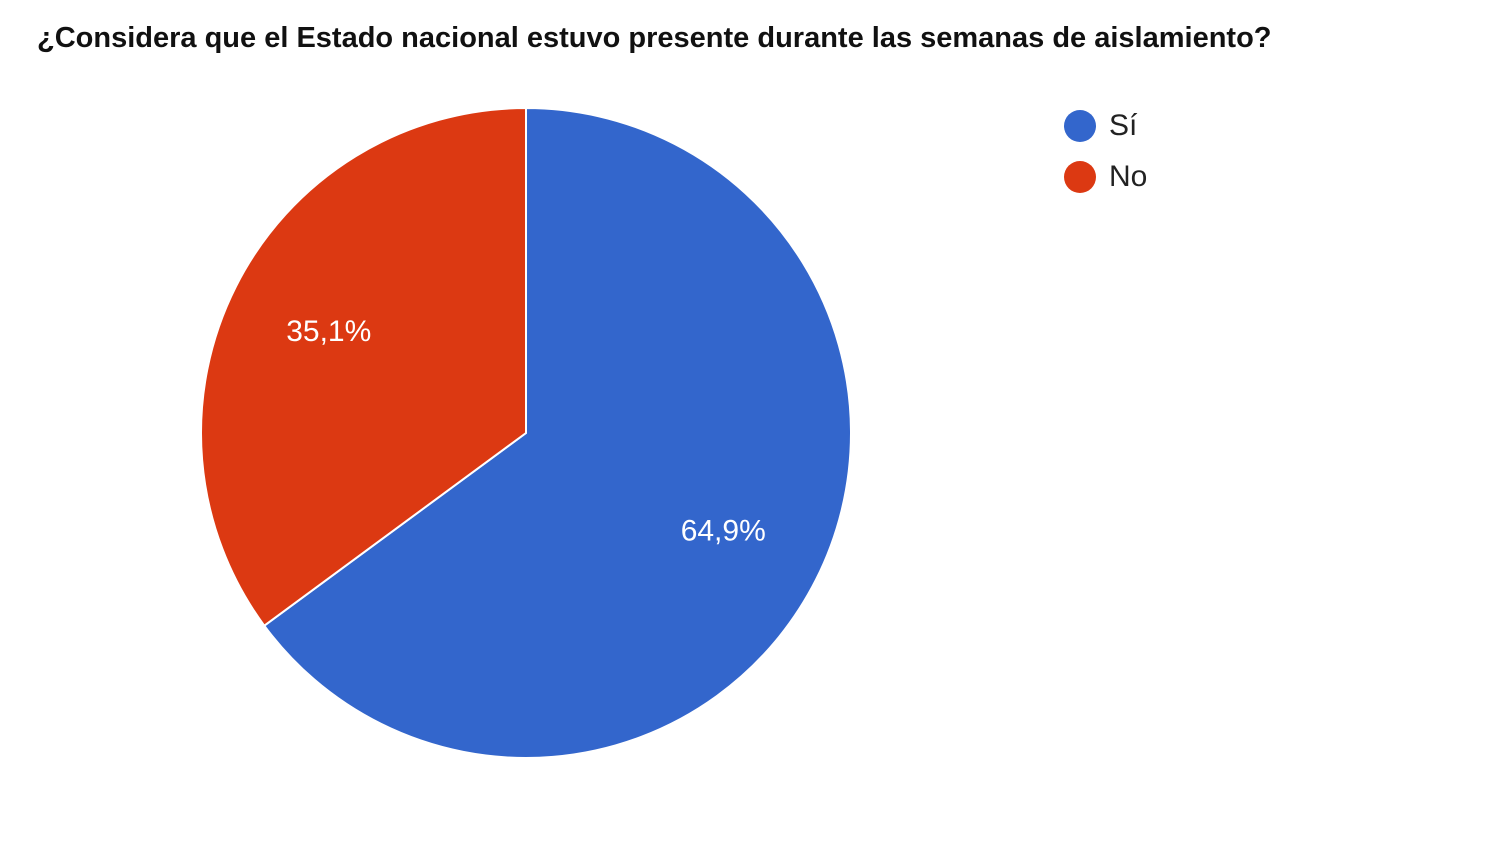  I want to click on pie-label-no: 35,1%, so click(328, 331).